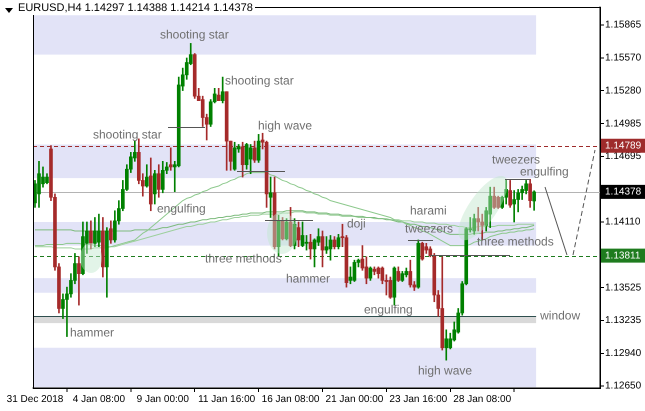 This screenshot has width=645, height=411. Describe the element at coordinates (623, 256) in the screenshot. I see `ref-line-label: 1.13811` at that location.